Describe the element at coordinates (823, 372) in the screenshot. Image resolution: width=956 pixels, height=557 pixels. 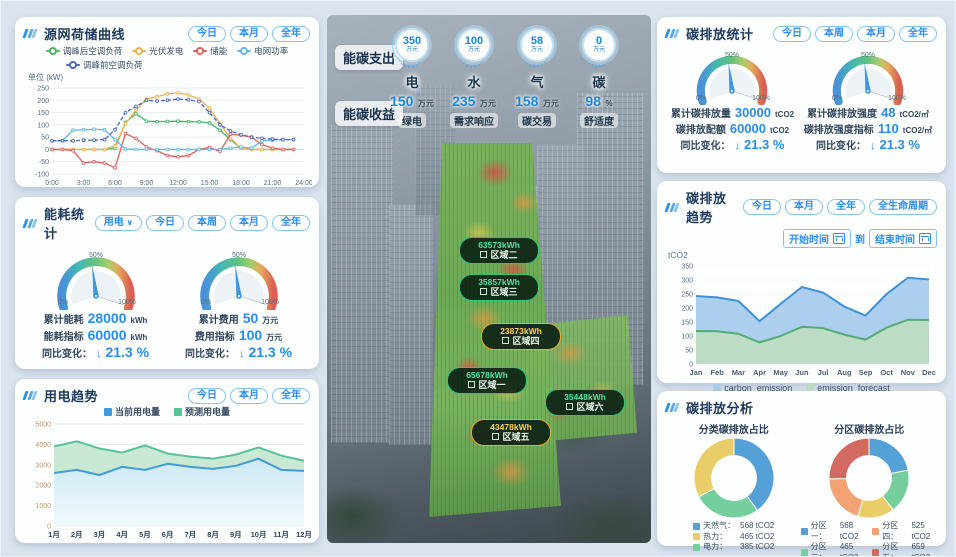
I see `svg-text: Jul` at that location.